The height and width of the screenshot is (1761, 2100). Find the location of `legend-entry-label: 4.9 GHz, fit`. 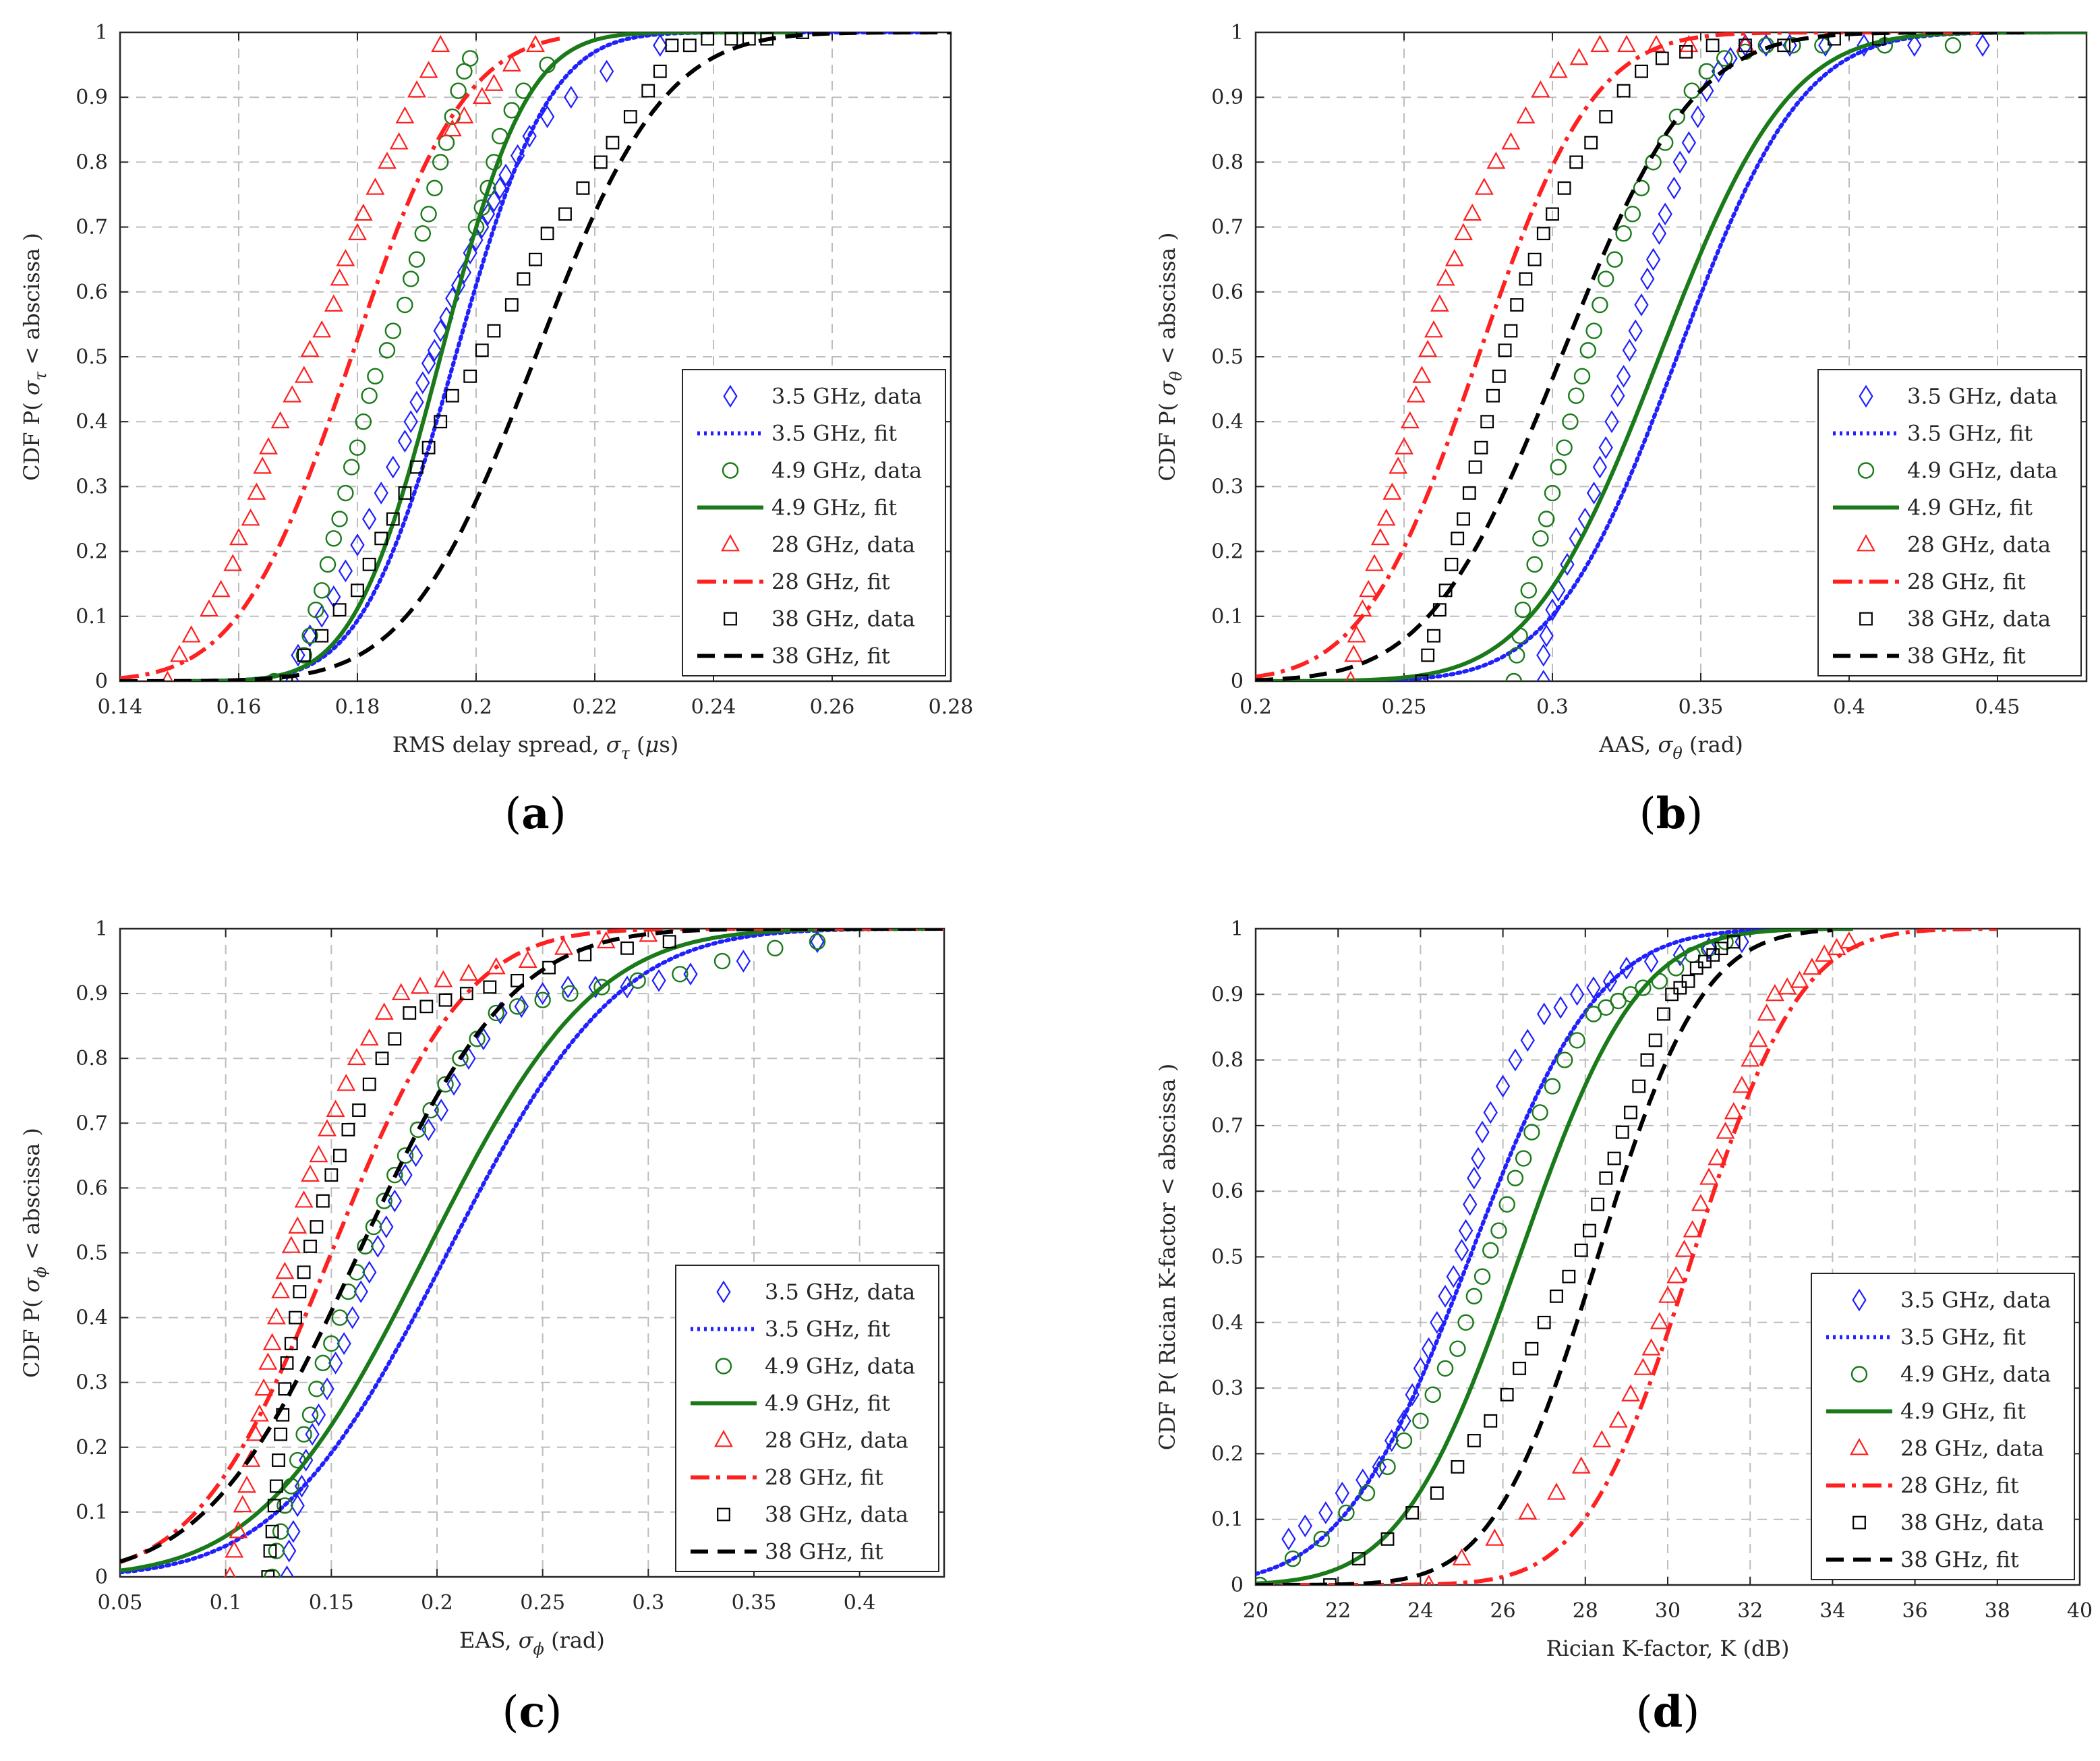

legend-entry-label: 4.9 GHz, fit is located at coordinates (1970, 508).